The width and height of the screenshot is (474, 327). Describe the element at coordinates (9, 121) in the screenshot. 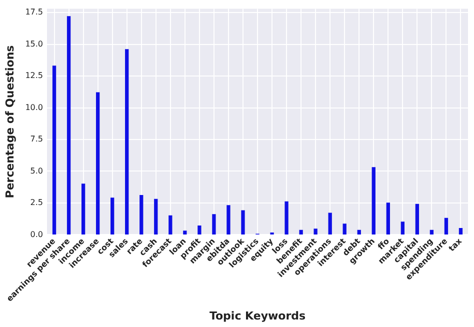

I see `y-axis-title: Percentage of Questions` at that location.